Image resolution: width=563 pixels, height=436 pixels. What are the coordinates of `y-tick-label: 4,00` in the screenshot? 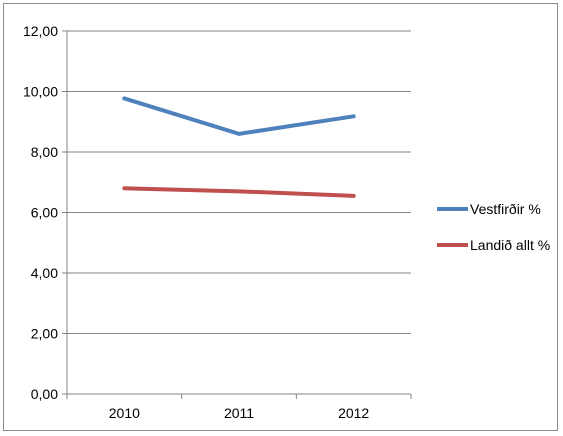 It's located at (44, 273).